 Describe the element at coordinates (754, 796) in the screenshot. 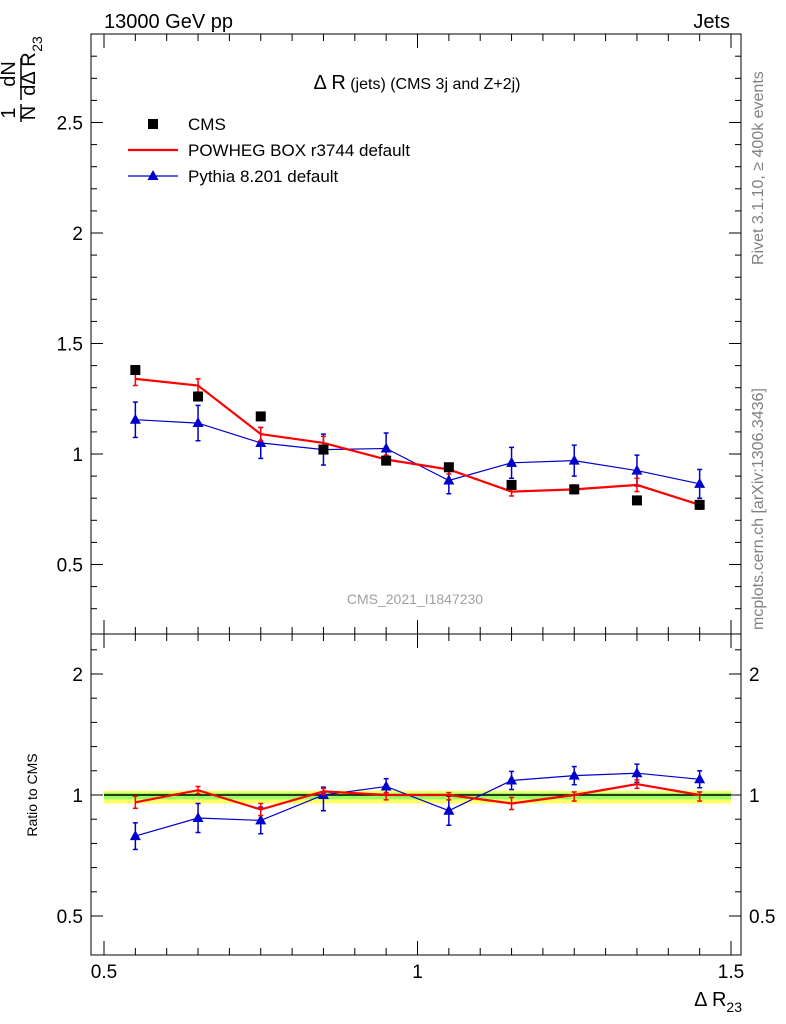

I see `ratio-y-tick-label-right: 1` at that location.